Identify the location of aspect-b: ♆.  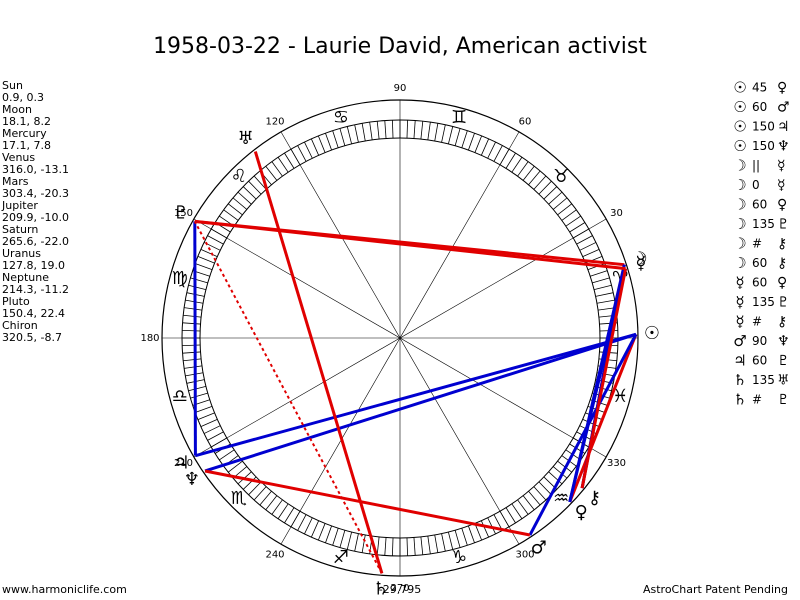
(783, 342).